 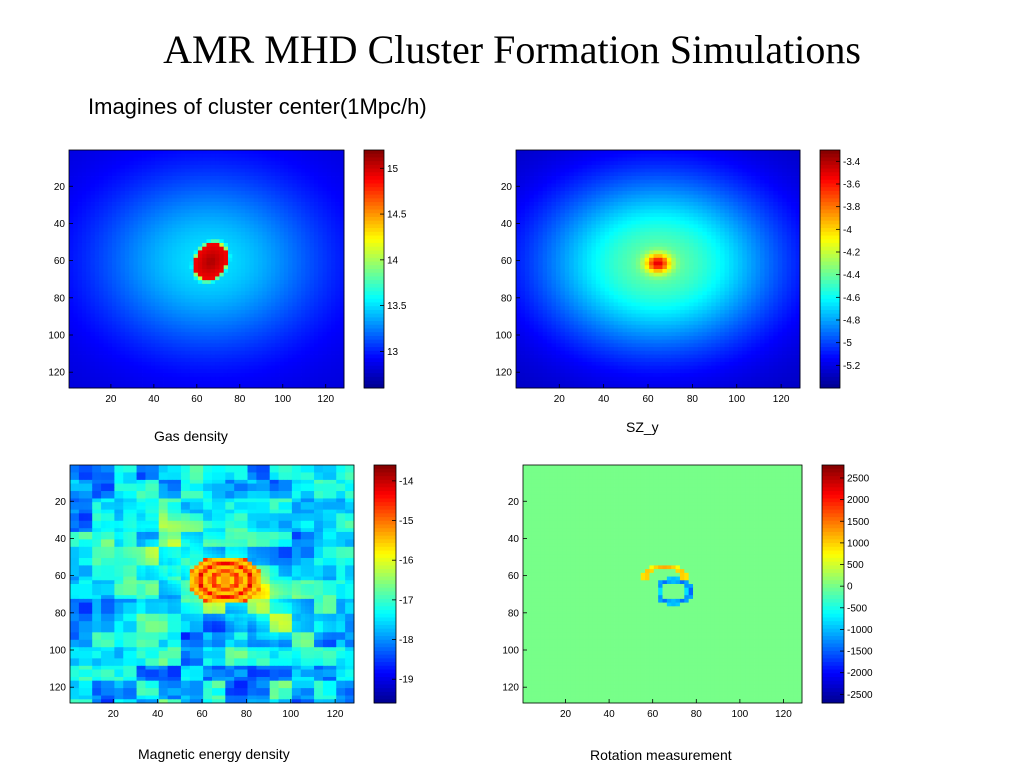 I want to click on colorbar-frame, so click(x=374, y=269).